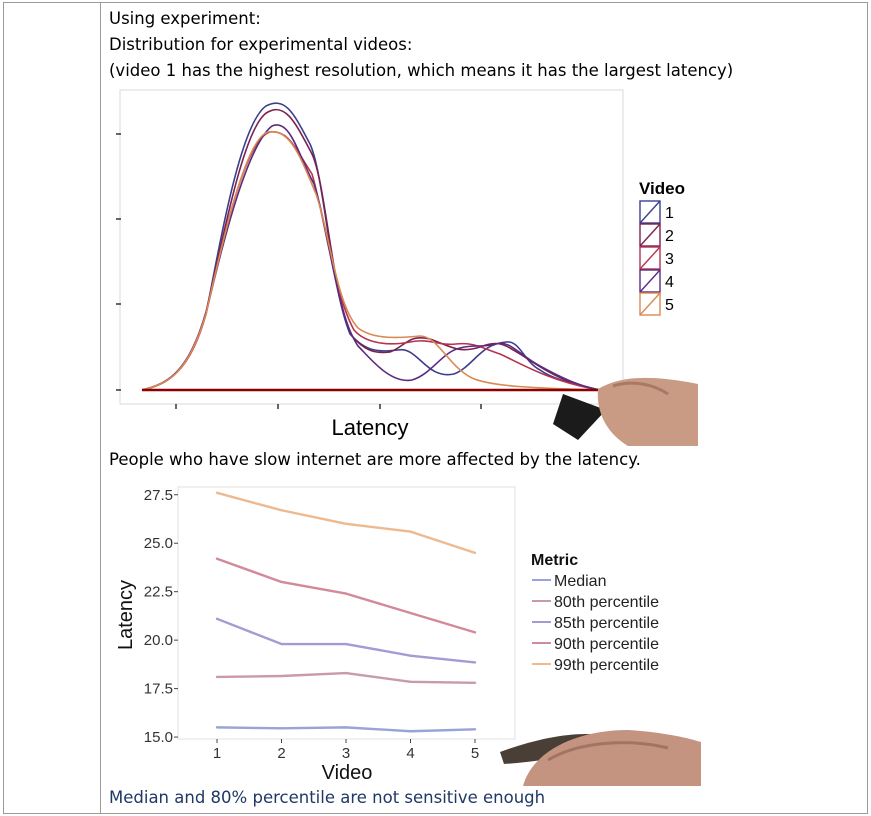 The image size is (871, 816). Describe the element at coordinates (669, 259) in the screenshot. I see `density-legend-label-3: 3` at that location.